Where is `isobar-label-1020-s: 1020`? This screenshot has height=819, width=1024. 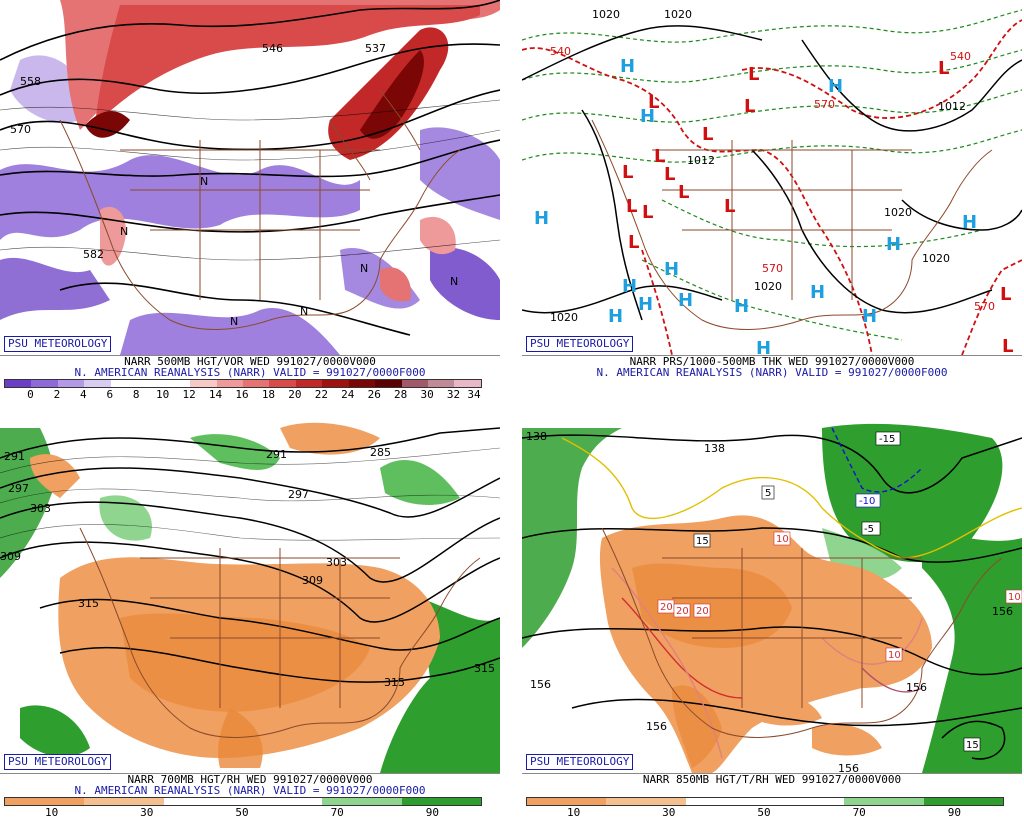 isobar-label-1020-s: 1020 is located at coordinates (768, 286).